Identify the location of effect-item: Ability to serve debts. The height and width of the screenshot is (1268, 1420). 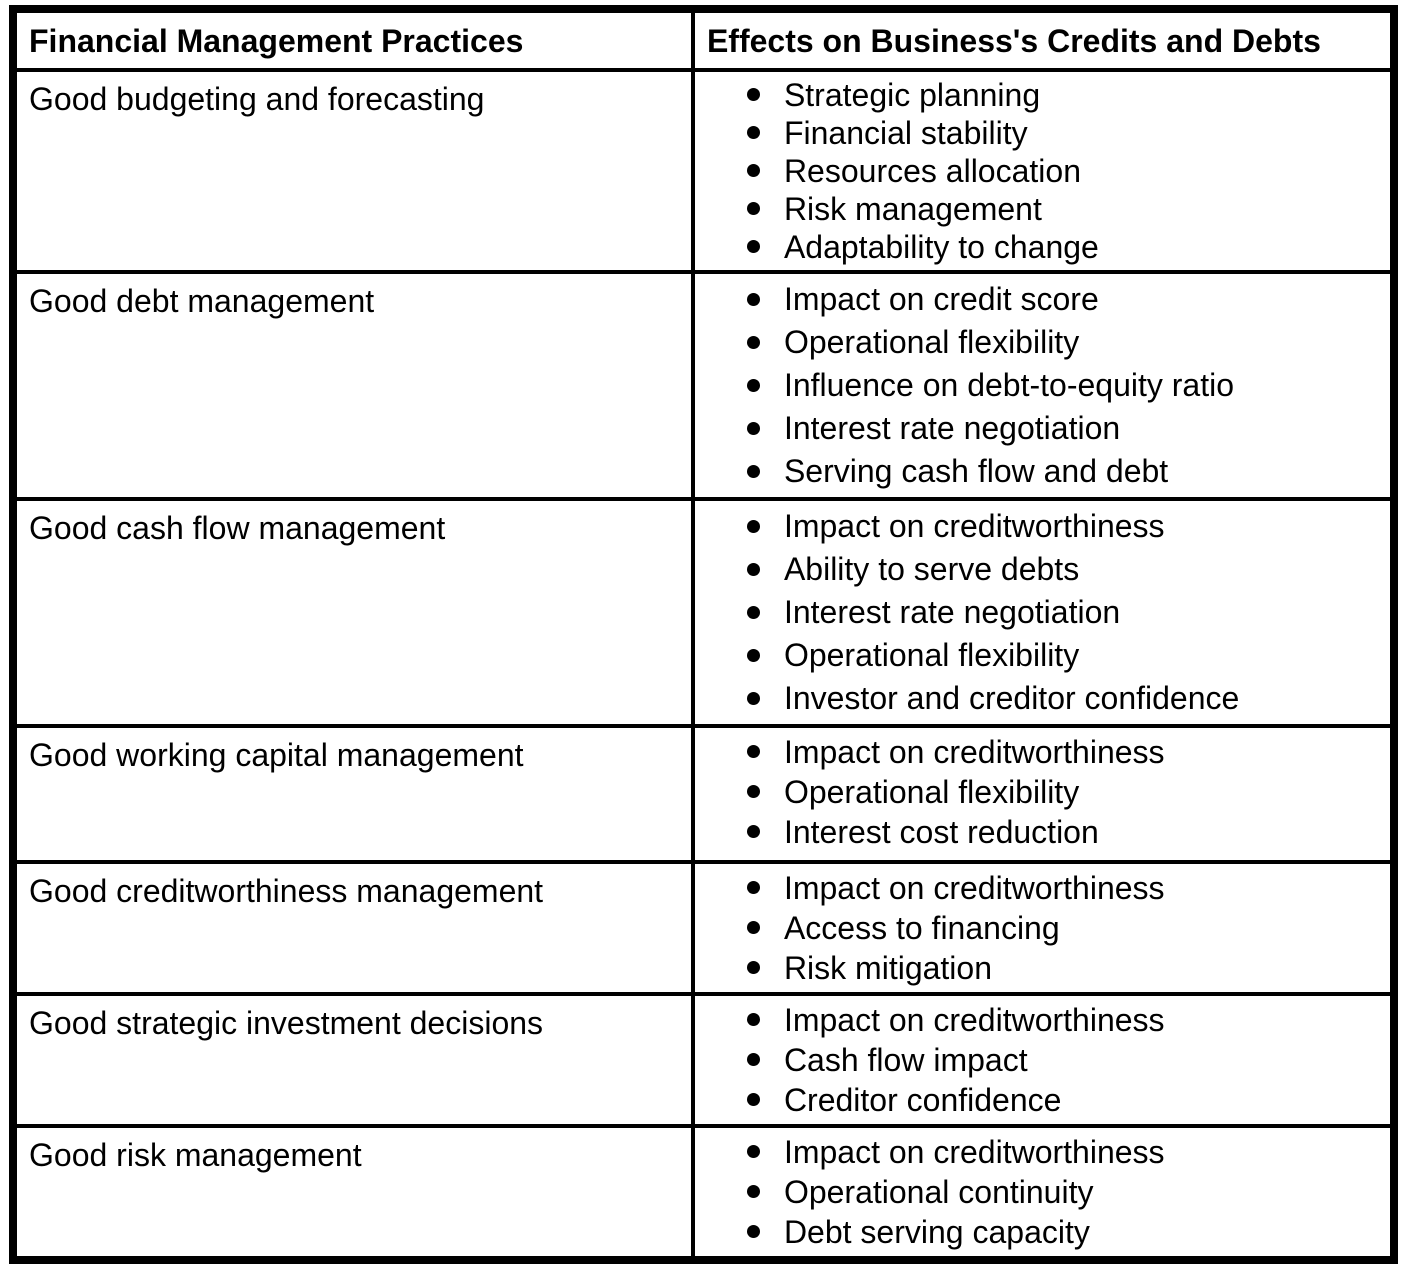
(1064, 569).